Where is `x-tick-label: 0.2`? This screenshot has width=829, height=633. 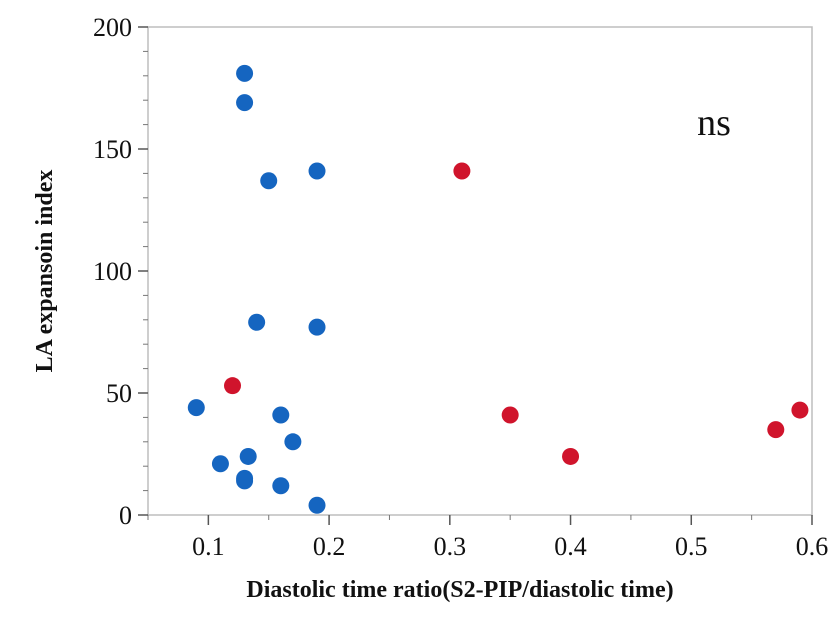 x-tick-label: 0.2 is located at coordinates (329, 546).